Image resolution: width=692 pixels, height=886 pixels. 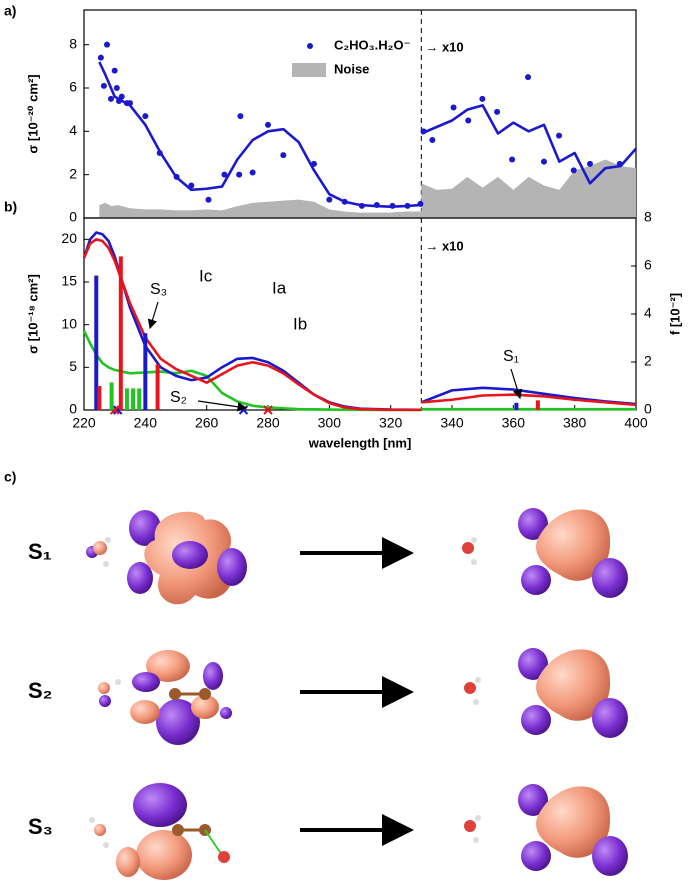 I want to click on series-label: Ib, so click(x=300, y=323).